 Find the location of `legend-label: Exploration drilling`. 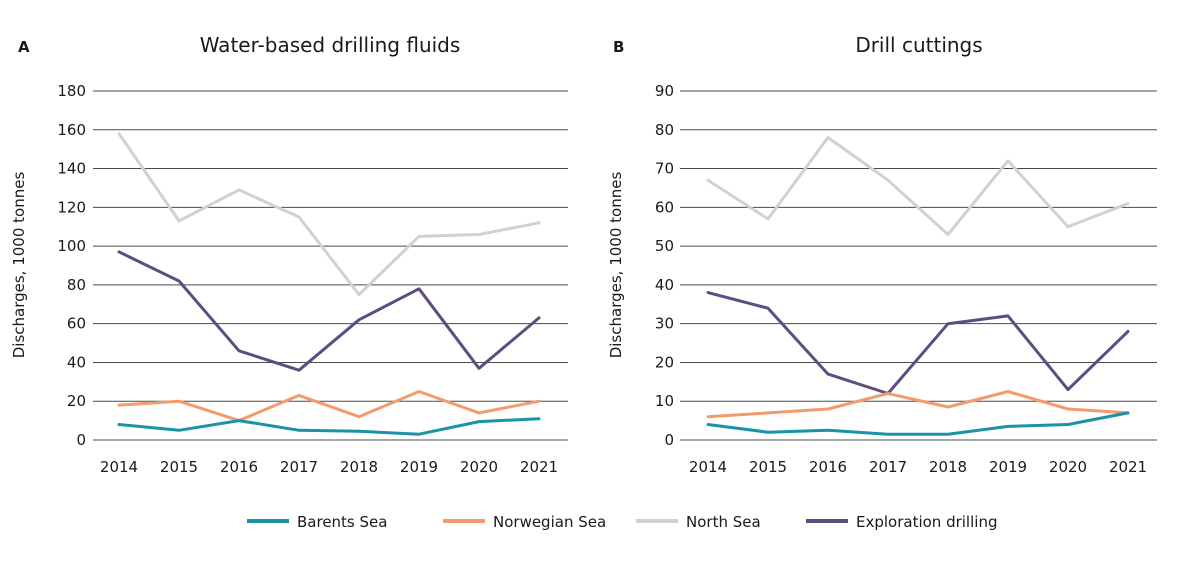

legend-label: Exploration drilling is located at coordinates (926, 522).